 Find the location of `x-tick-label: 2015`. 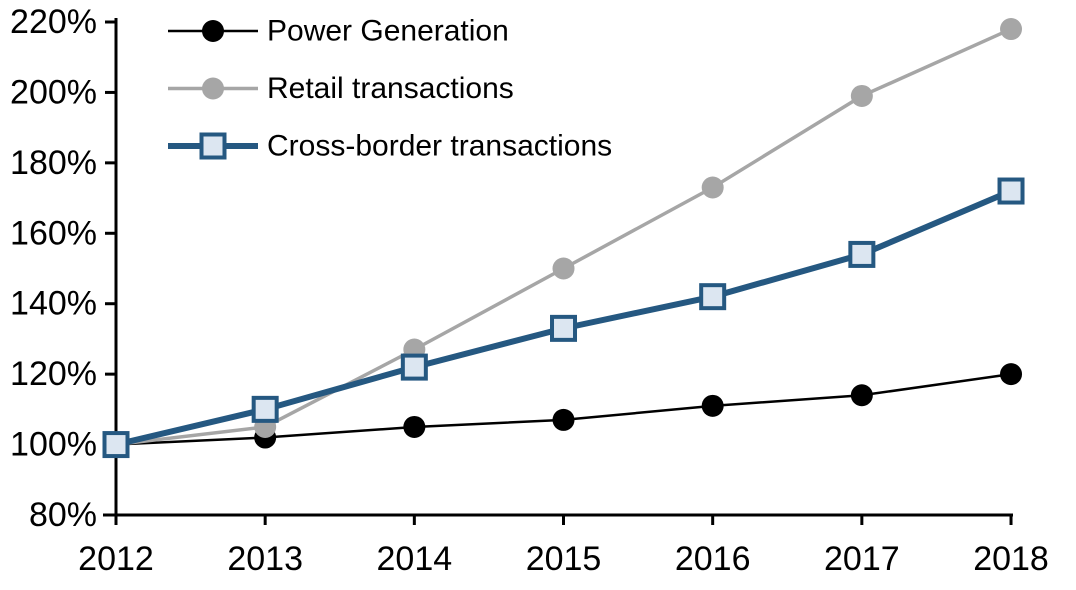

x-tick-label: 2015 is located at coordinates (564, 559).